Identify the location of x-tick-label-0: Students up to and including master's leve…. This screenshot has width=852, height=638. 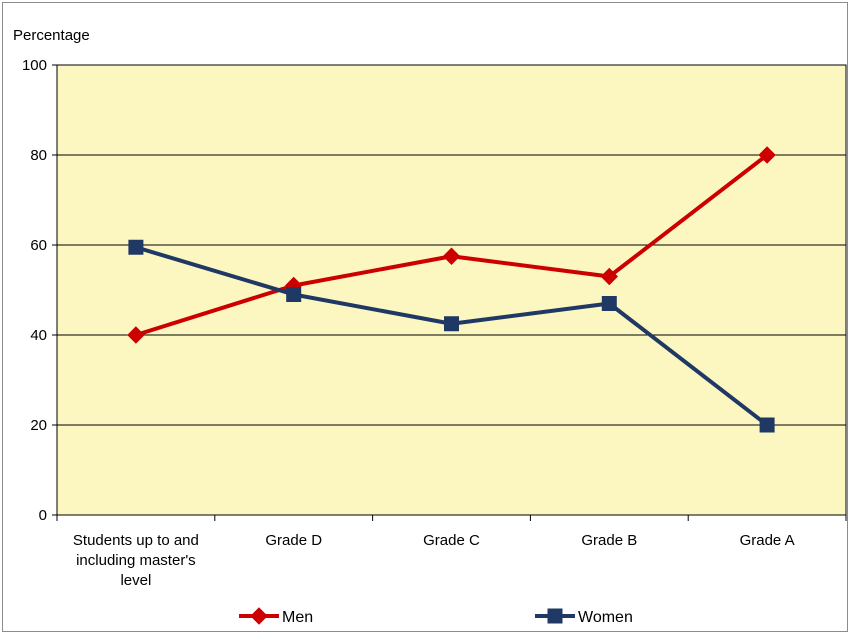
(136, 560).